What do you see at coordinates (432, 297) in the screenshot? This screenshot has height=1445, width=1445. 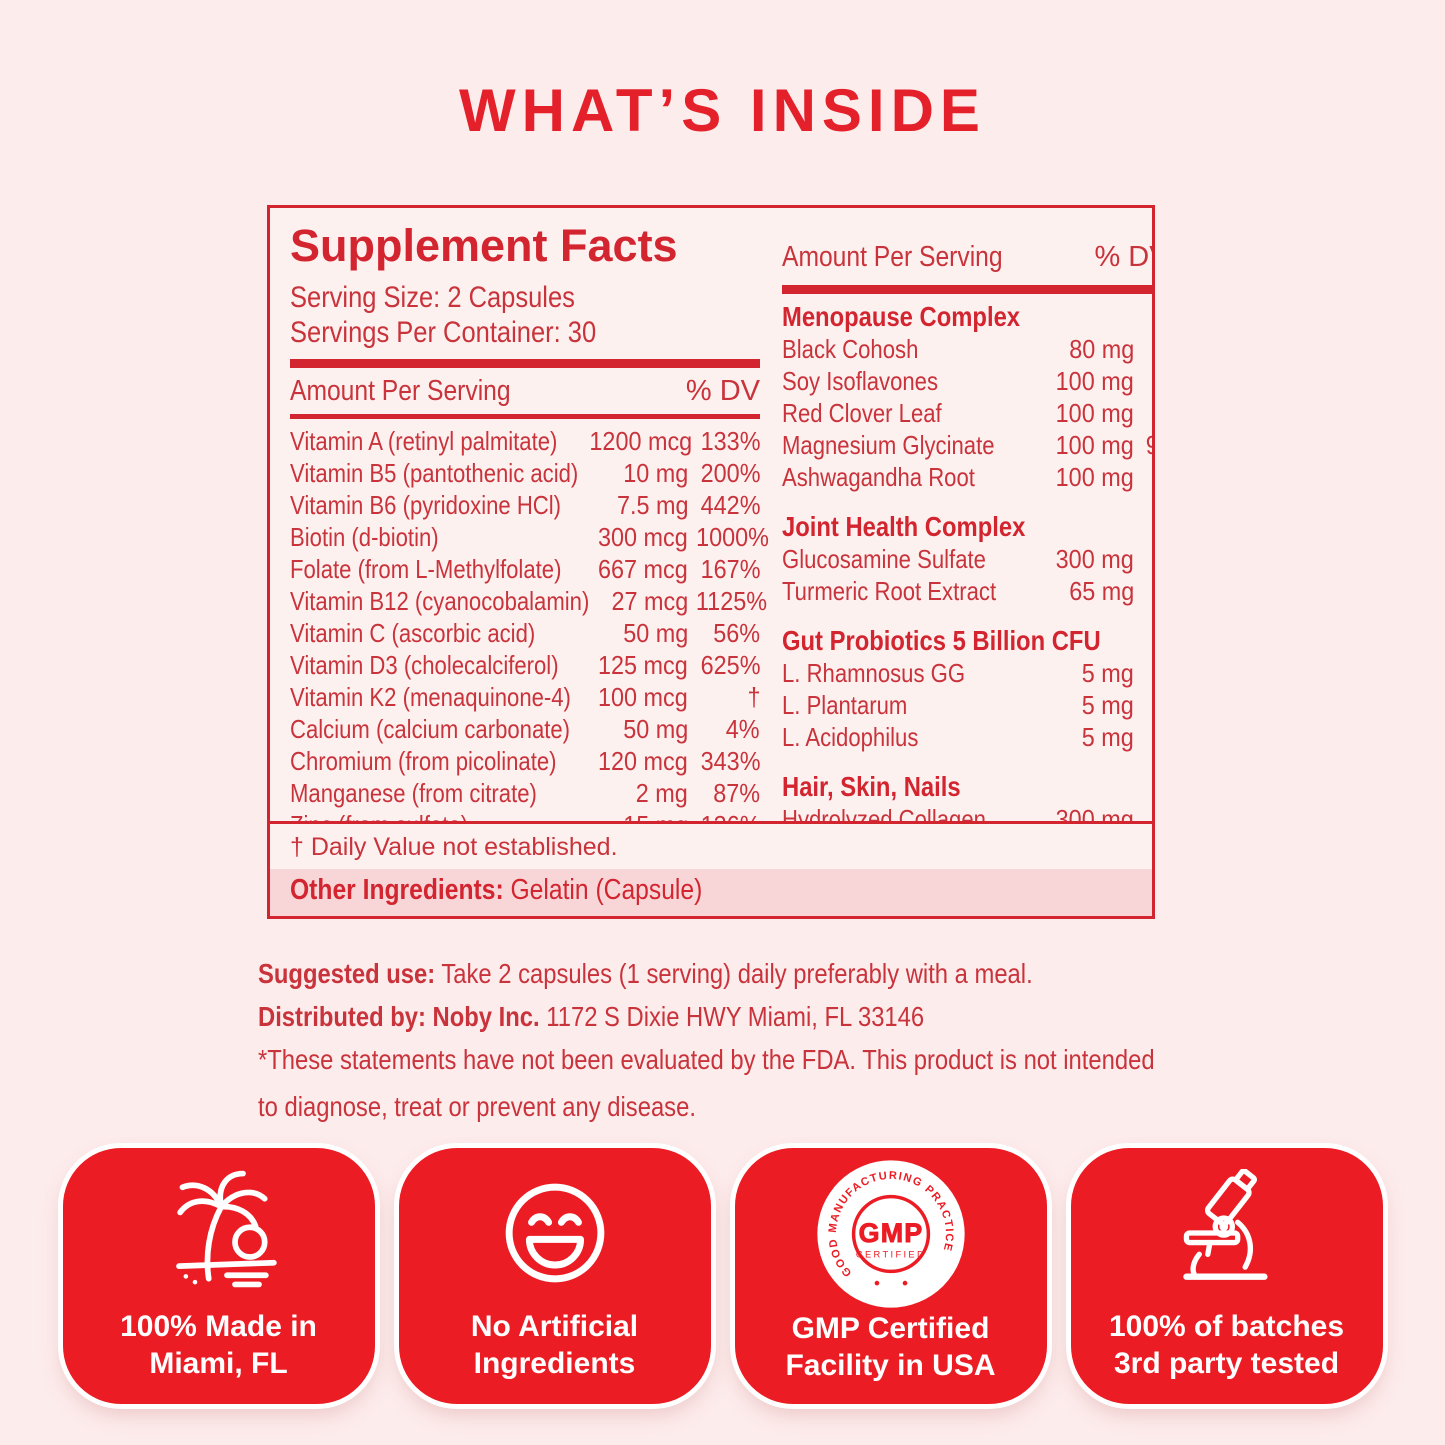 I see `serving-size: Serving Size: 2 Capsules` at bounding box center [432, 297].